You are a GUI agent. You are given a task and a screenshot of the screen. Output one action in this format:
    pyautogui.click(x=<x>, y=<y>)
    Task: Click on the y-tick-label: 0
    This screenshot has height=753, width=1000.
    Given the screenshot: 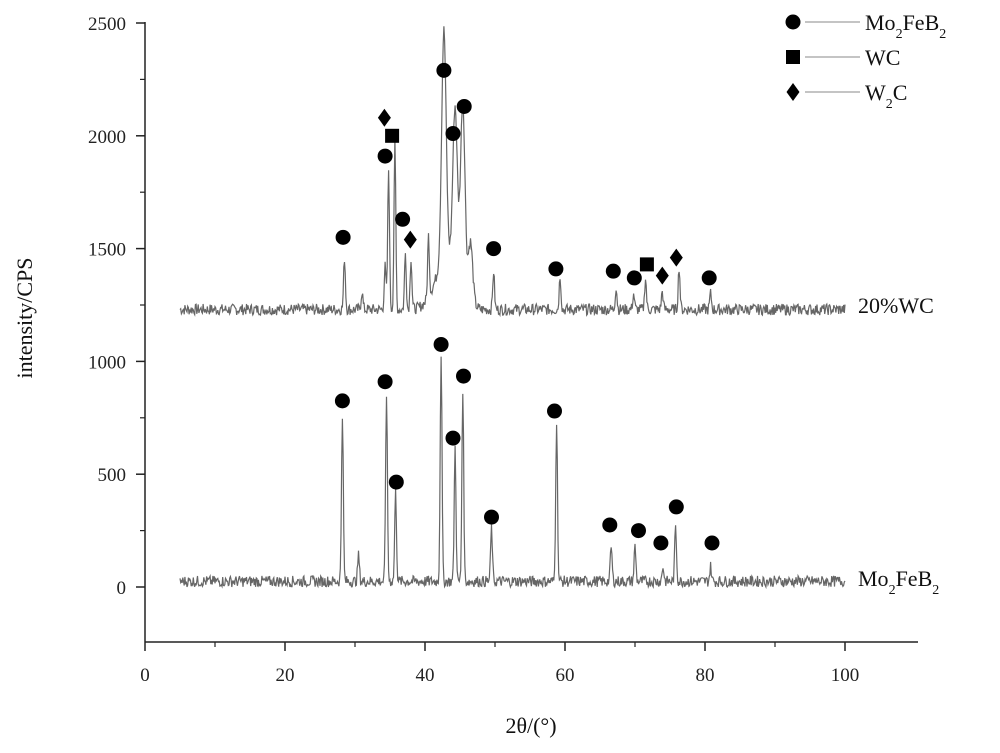 What is the action you would take?
    pyautogui.click(x=122, y=588)
    